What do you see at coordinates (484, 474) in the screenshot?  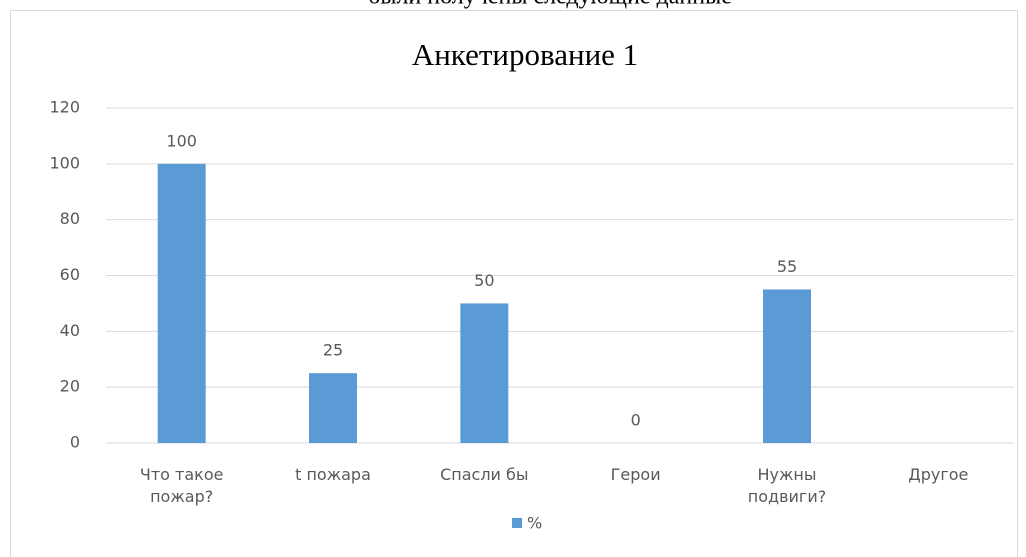 I see `x-tick-label: Спасли бы` at bounding box center [484, 474].